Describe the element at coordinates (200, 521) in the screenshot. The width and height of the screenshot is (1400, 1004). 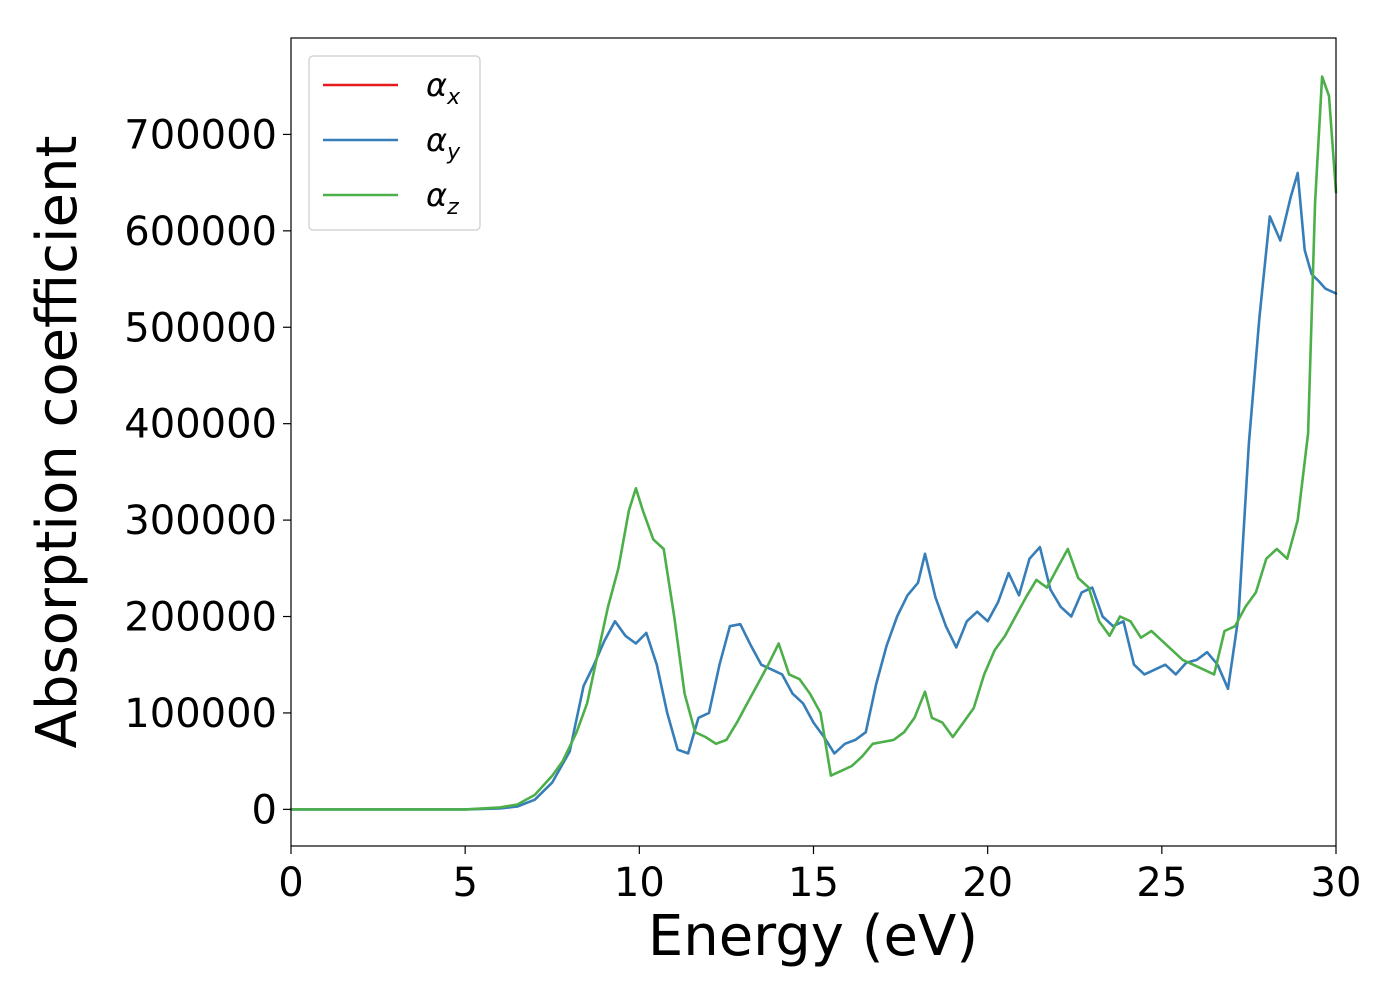
I see `y-tick-label: 300000` at that location.